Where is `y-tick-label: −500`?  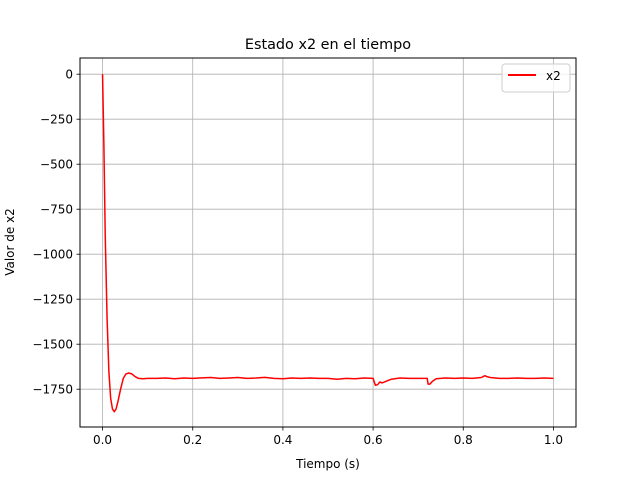 y-tick-label: −500 is located at coordinates (56, 165).